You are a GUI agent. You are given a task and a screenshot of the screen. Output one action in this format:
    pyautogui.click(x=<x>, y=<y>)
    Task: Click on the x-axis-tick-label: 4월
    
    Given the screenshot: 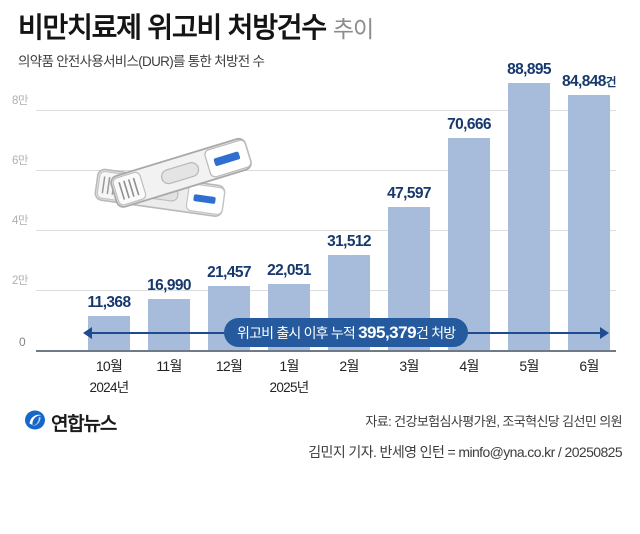 What is the action you would take?
    pyautogui.click(x=469, y=366)
    